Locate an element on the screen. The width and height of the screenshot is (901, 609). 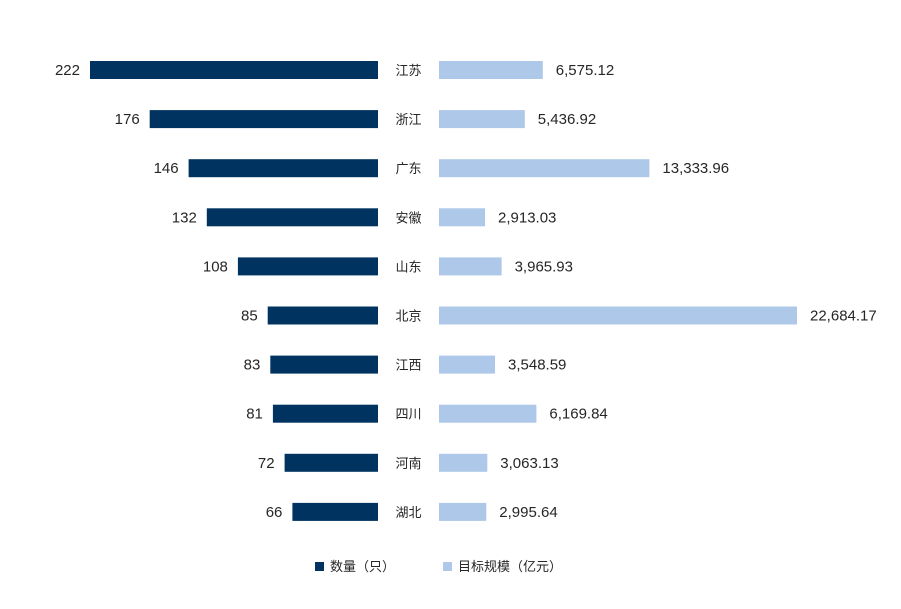
category-label-7: 四川 is located at coordinates (408, 415).